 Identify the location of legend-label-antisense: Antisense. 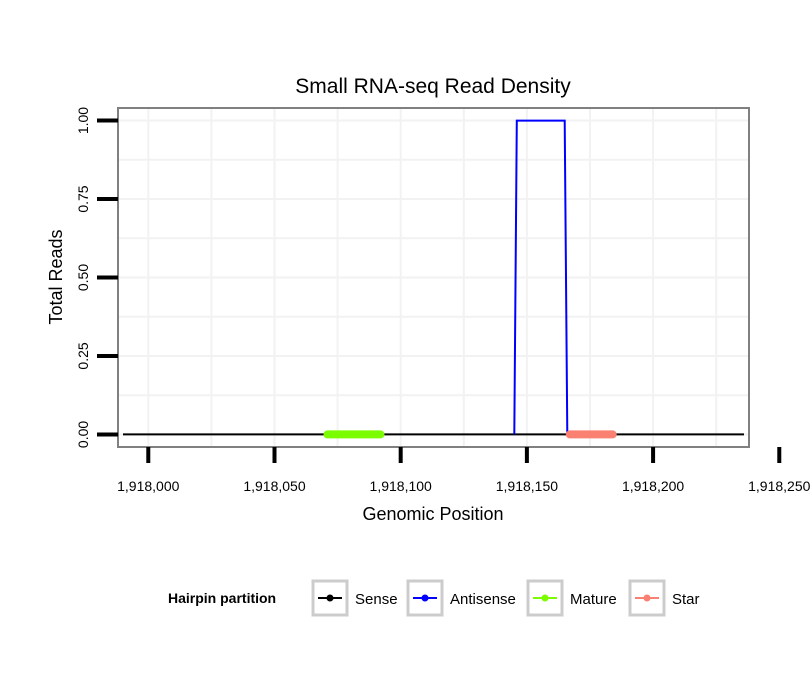
(483, 599).